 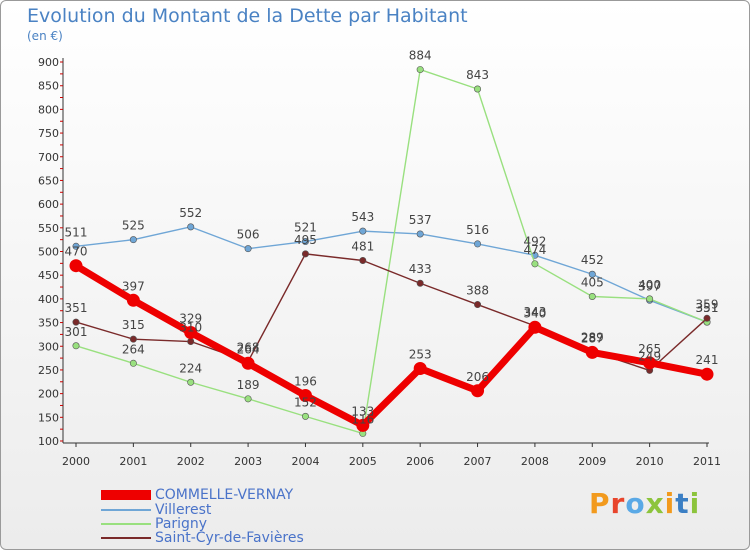 I want to click on data-label: 400, so click(x=649, y=285).